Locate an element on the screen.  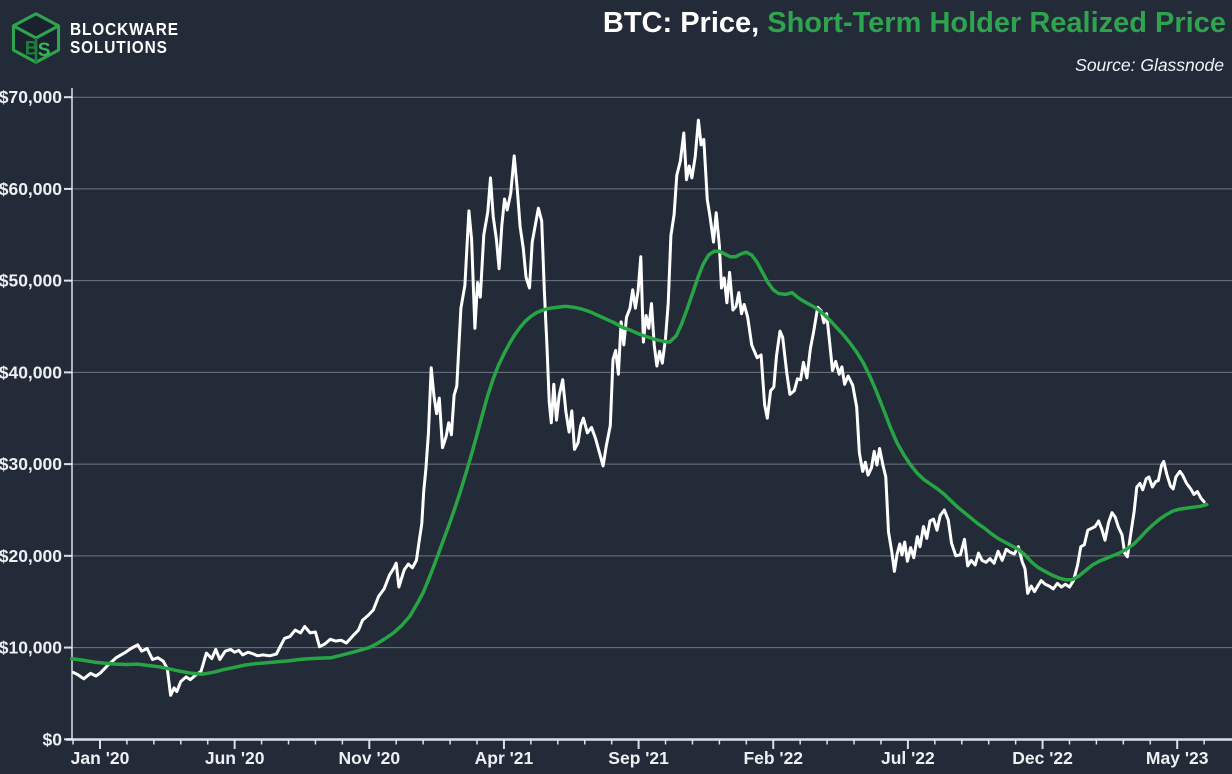
blockware-logo: B S BLOCKWARE SOLUTIONS is located at coordinates (102, 38).